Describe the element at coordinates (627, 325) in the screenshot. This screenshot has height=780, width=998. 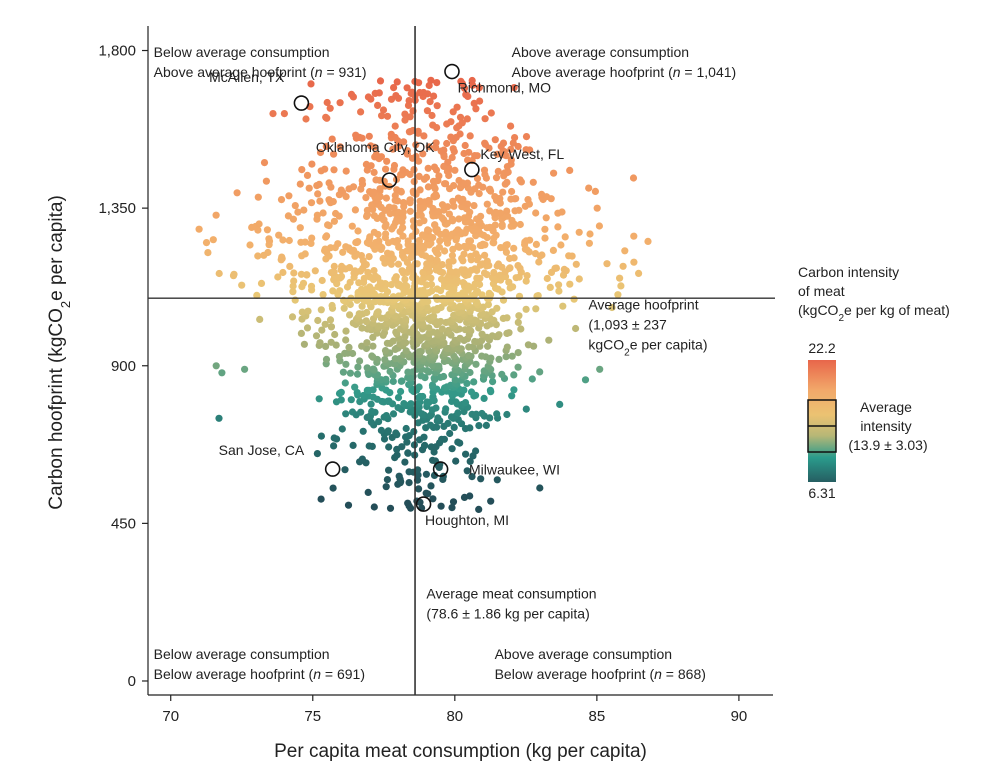
I see `avg-hoofprint-value: (1,093 ± 237` at that location.